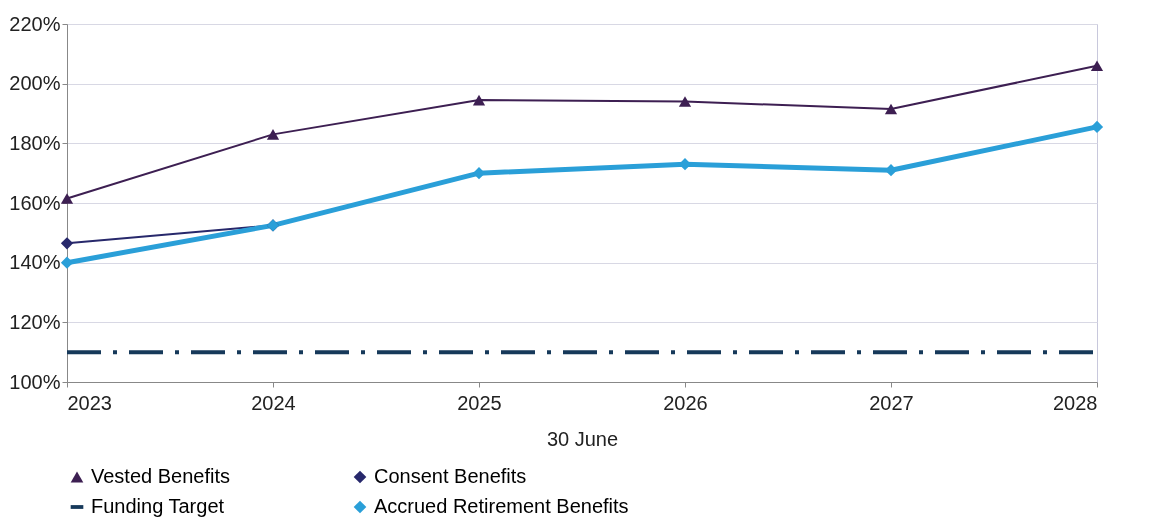 The width and height of the screenshot is (1152, 532). Describe the element at coordinates (501, 506) in the screenshot. I see `legend-label: Accrued Retirement Benefits` at that location.